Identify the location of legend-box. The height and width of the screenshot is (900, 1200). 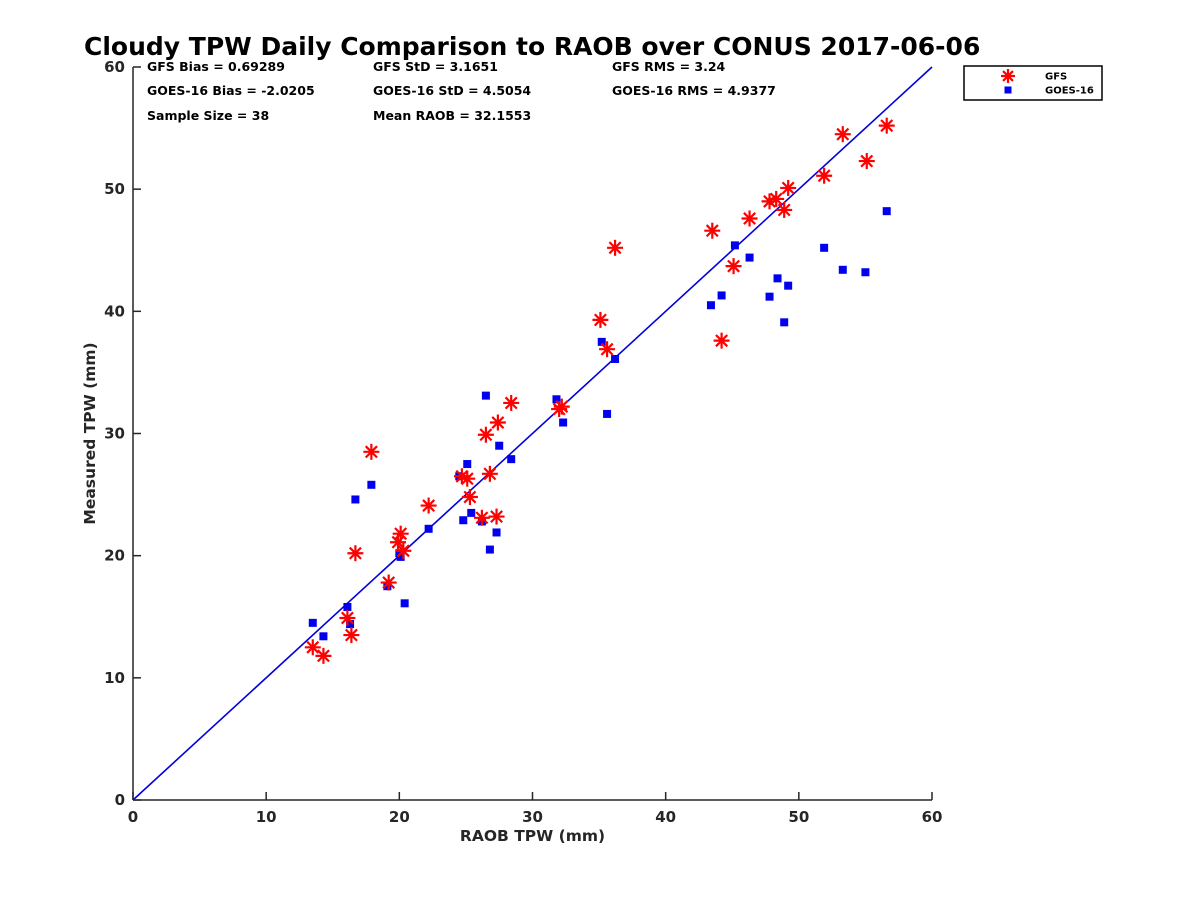
(1033, 83).